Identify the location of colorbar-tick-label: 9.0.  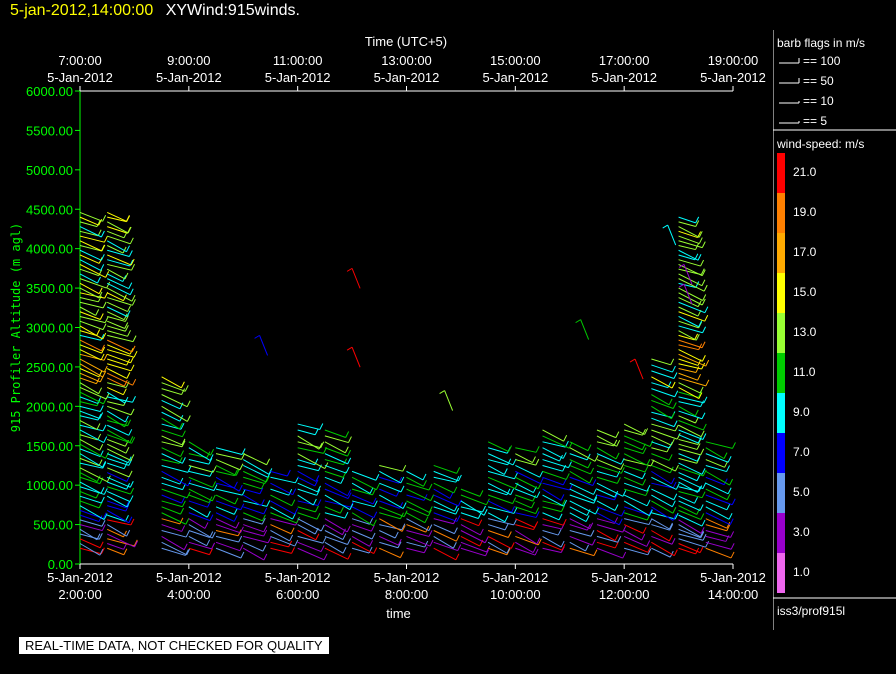
(801, 412).